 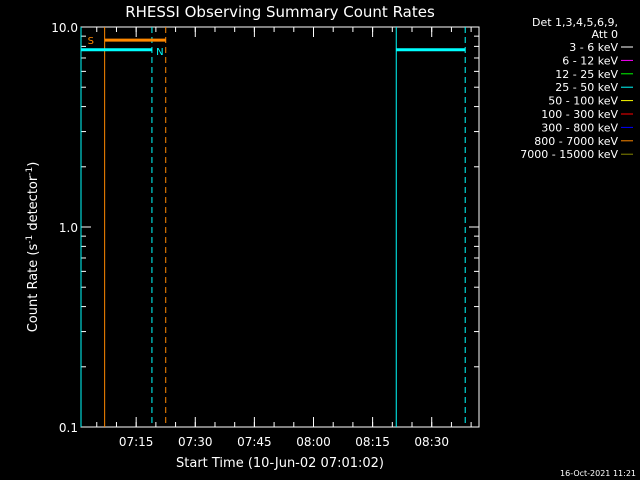 I want to click on legend-entry-label: 6 - 12 keV, so click(x=590, y=60).